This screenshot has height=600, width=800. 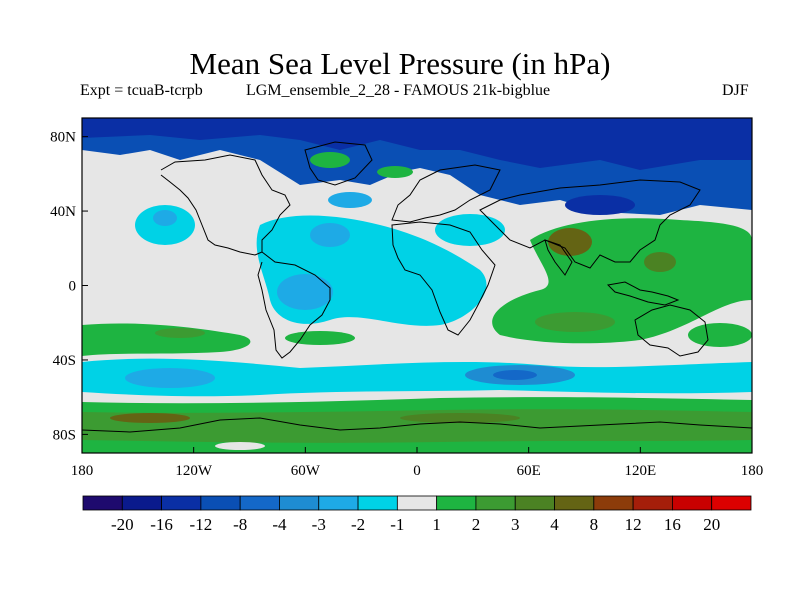 I want to click on field-tasman-high, so click(x=720, y=335).